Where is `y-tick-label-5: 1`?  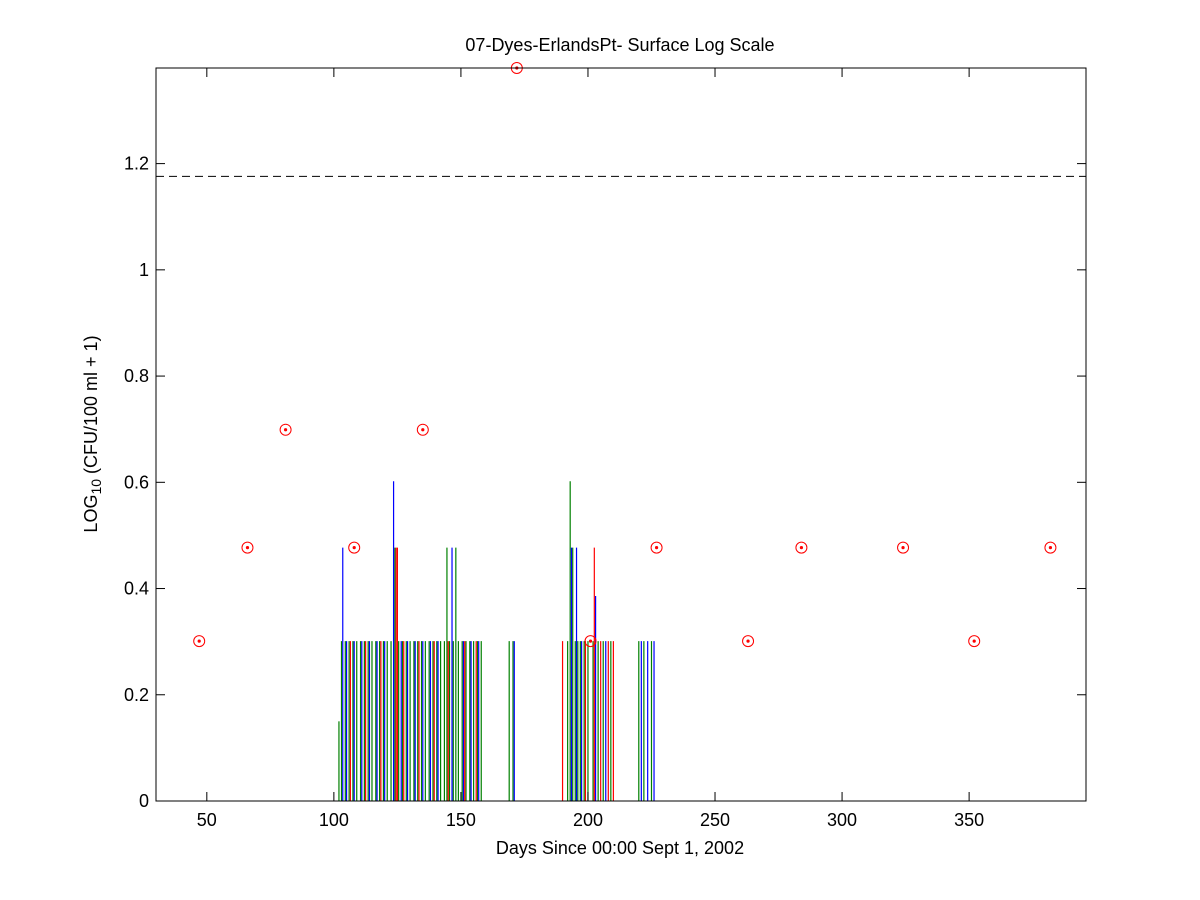
y-tick-label-5: 1 is located at coordinates (144, 270).